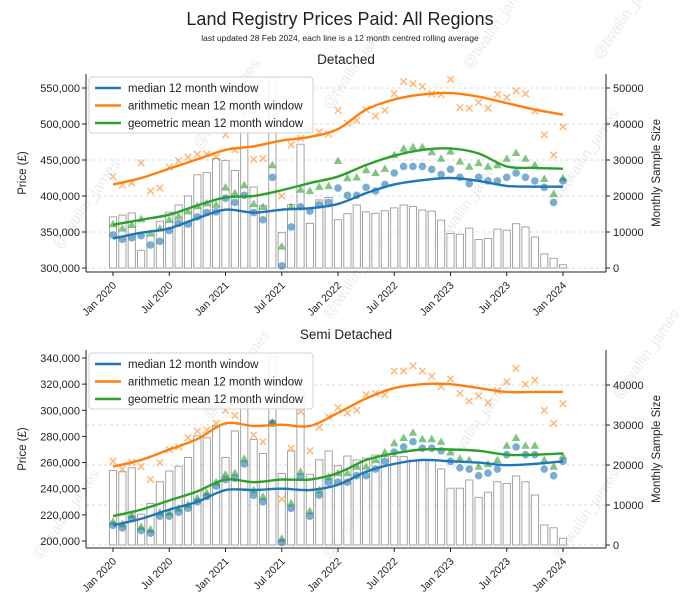 This screenshot has width=681, height=600. I want to click on x-tick-label: Jan 2020, so click(99, 575).